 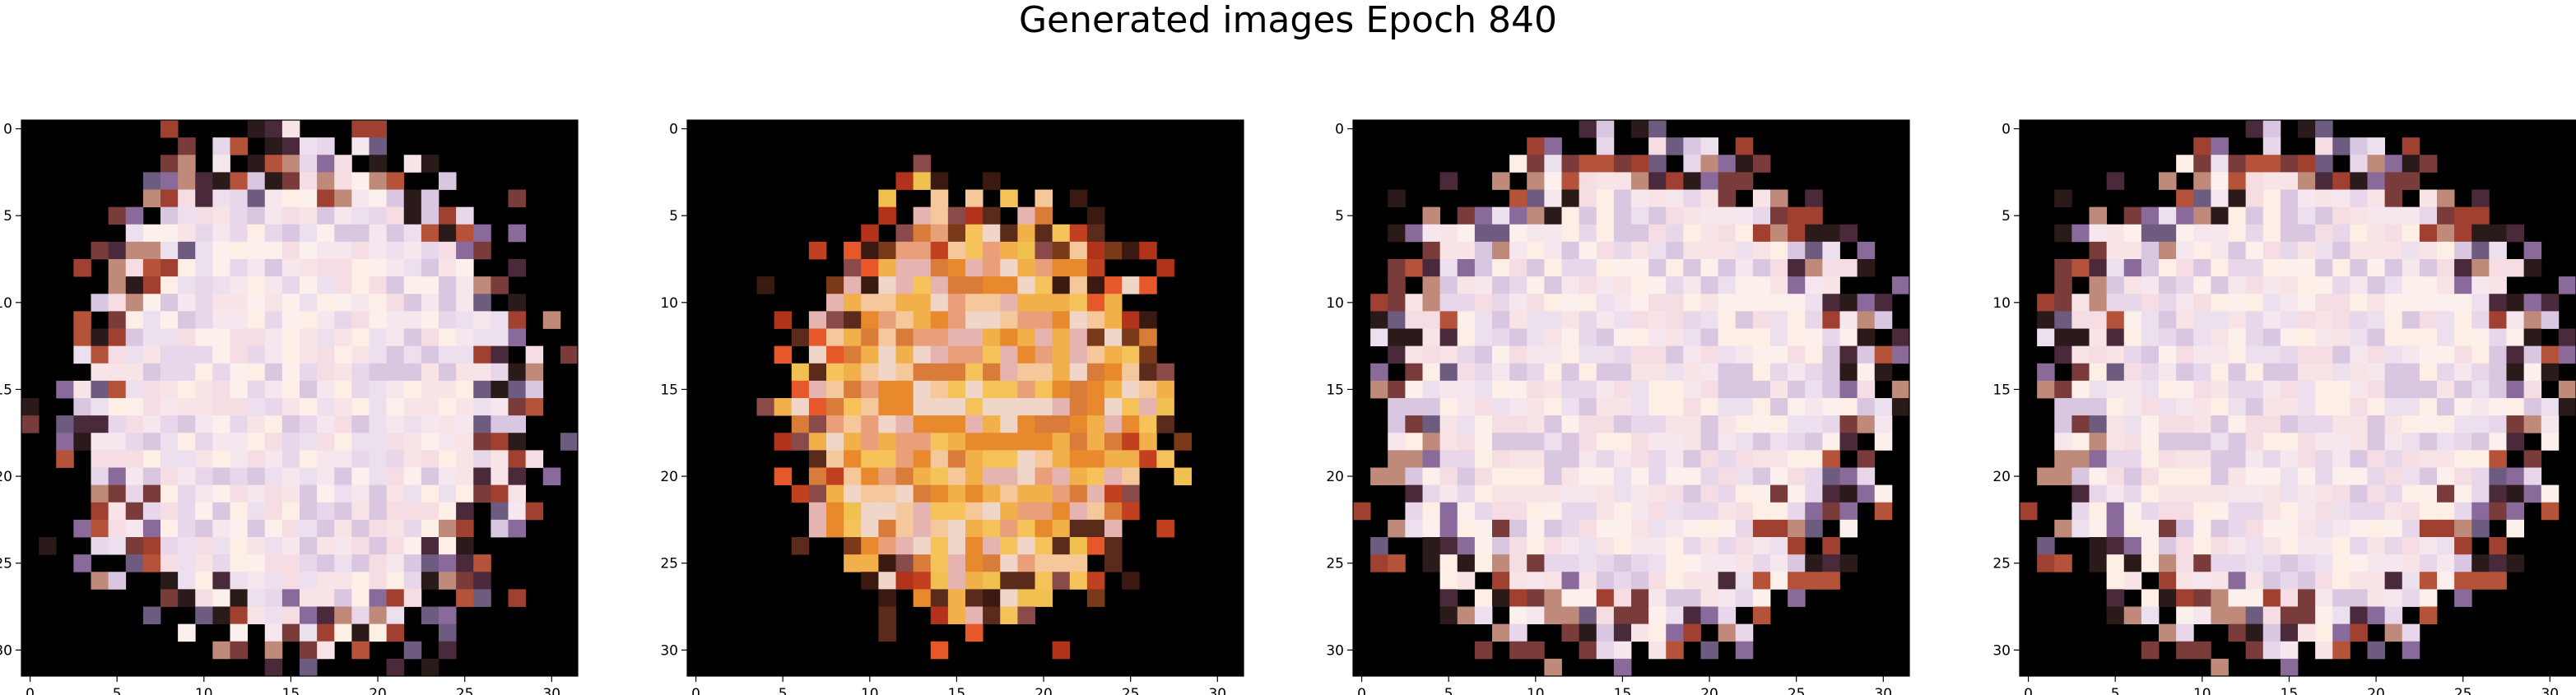 I want to click on x-tick-label: 0, so click(x=30, y=690).